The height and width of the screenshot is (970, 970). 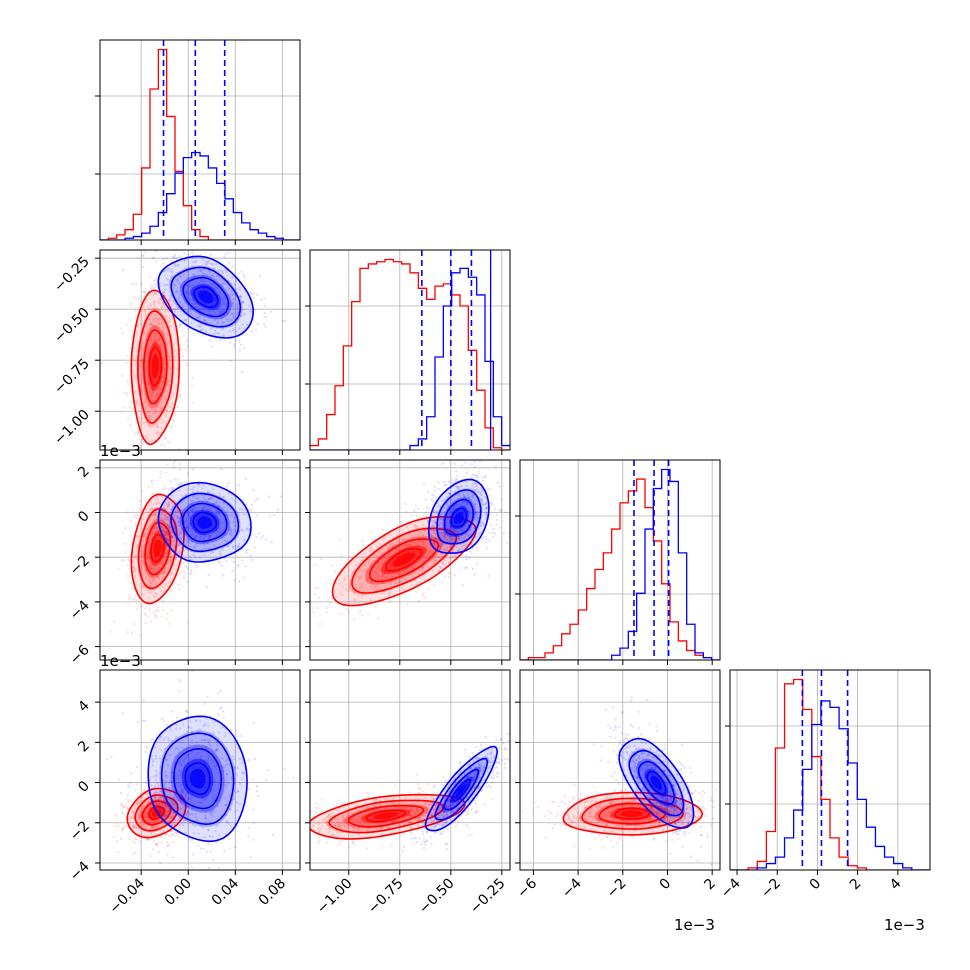 I want to click on panel-p2-p3, so click(x=619, y=781).